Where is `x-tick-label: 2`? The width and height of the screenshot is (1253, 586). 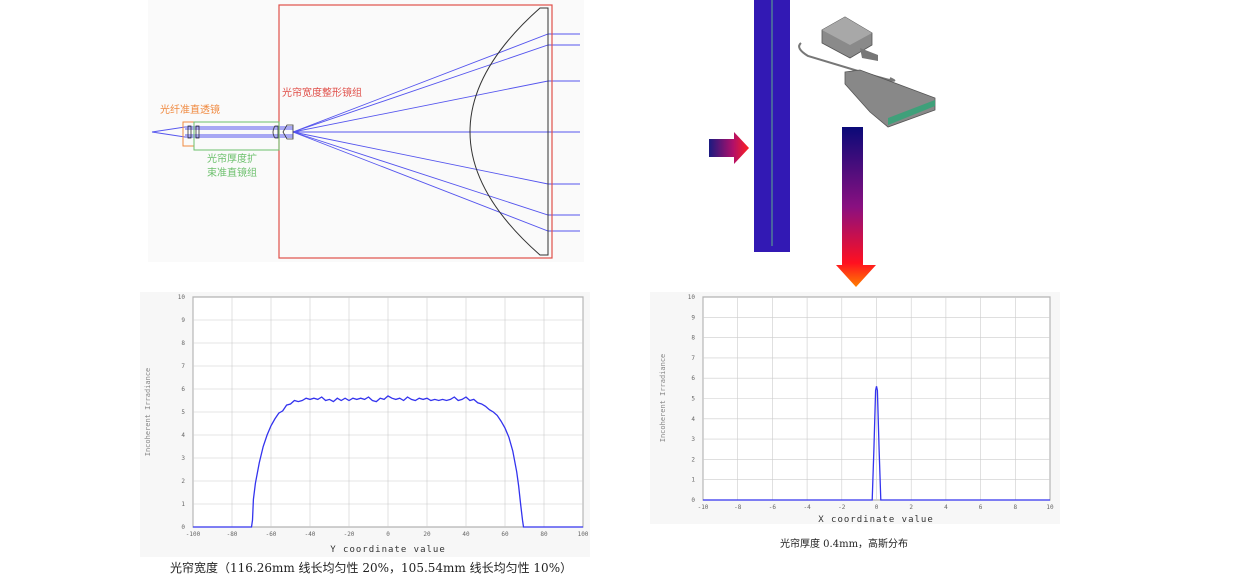
x-tick-label: 2 is located at coordinates (911, 507).